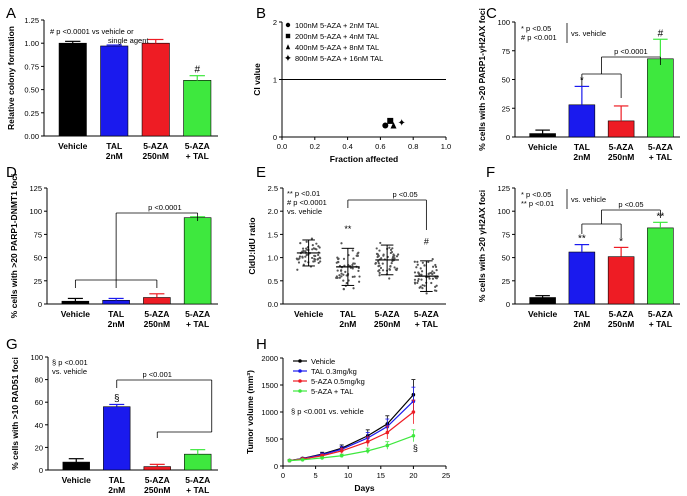 The width and height of the screenshot is (687, 496). What do you see at coordinates (536, 194) in the screenshot?
I see `annotation: * p <0.05` at bounding box center [536, 194].